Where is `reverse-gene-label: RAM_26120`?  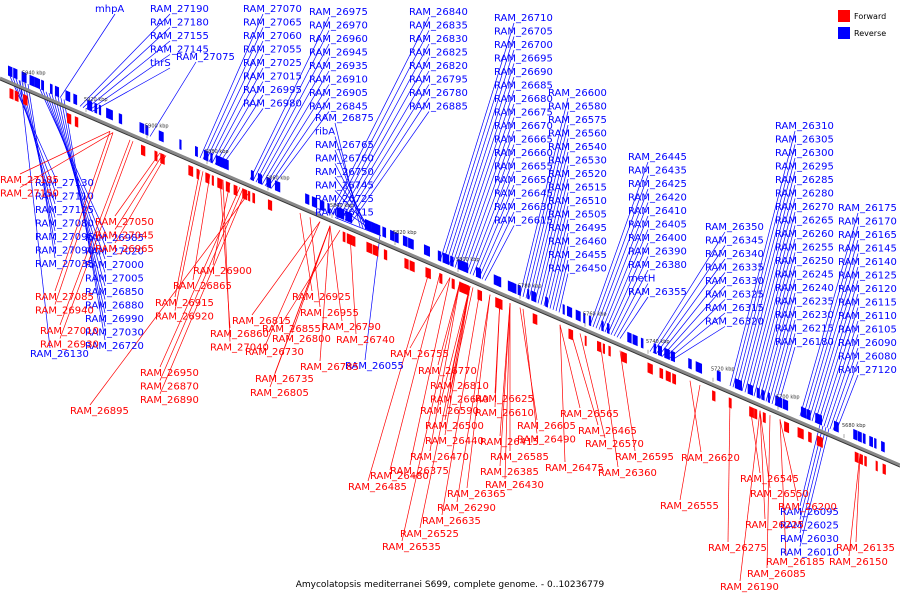 reverse-gene-label: RAM_26120 is located at coordinates (867, 289).